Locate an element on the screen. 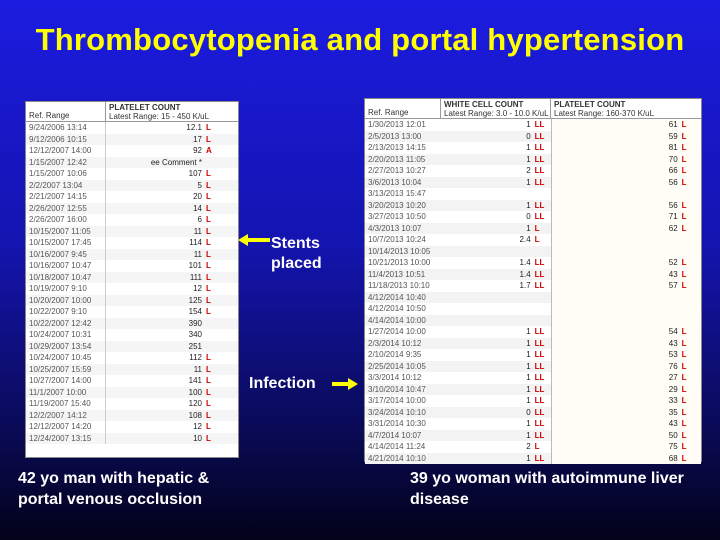 The image size is (720, 540). row-date: 4/3/2013 10:07 is located at coordinates (395, 228).